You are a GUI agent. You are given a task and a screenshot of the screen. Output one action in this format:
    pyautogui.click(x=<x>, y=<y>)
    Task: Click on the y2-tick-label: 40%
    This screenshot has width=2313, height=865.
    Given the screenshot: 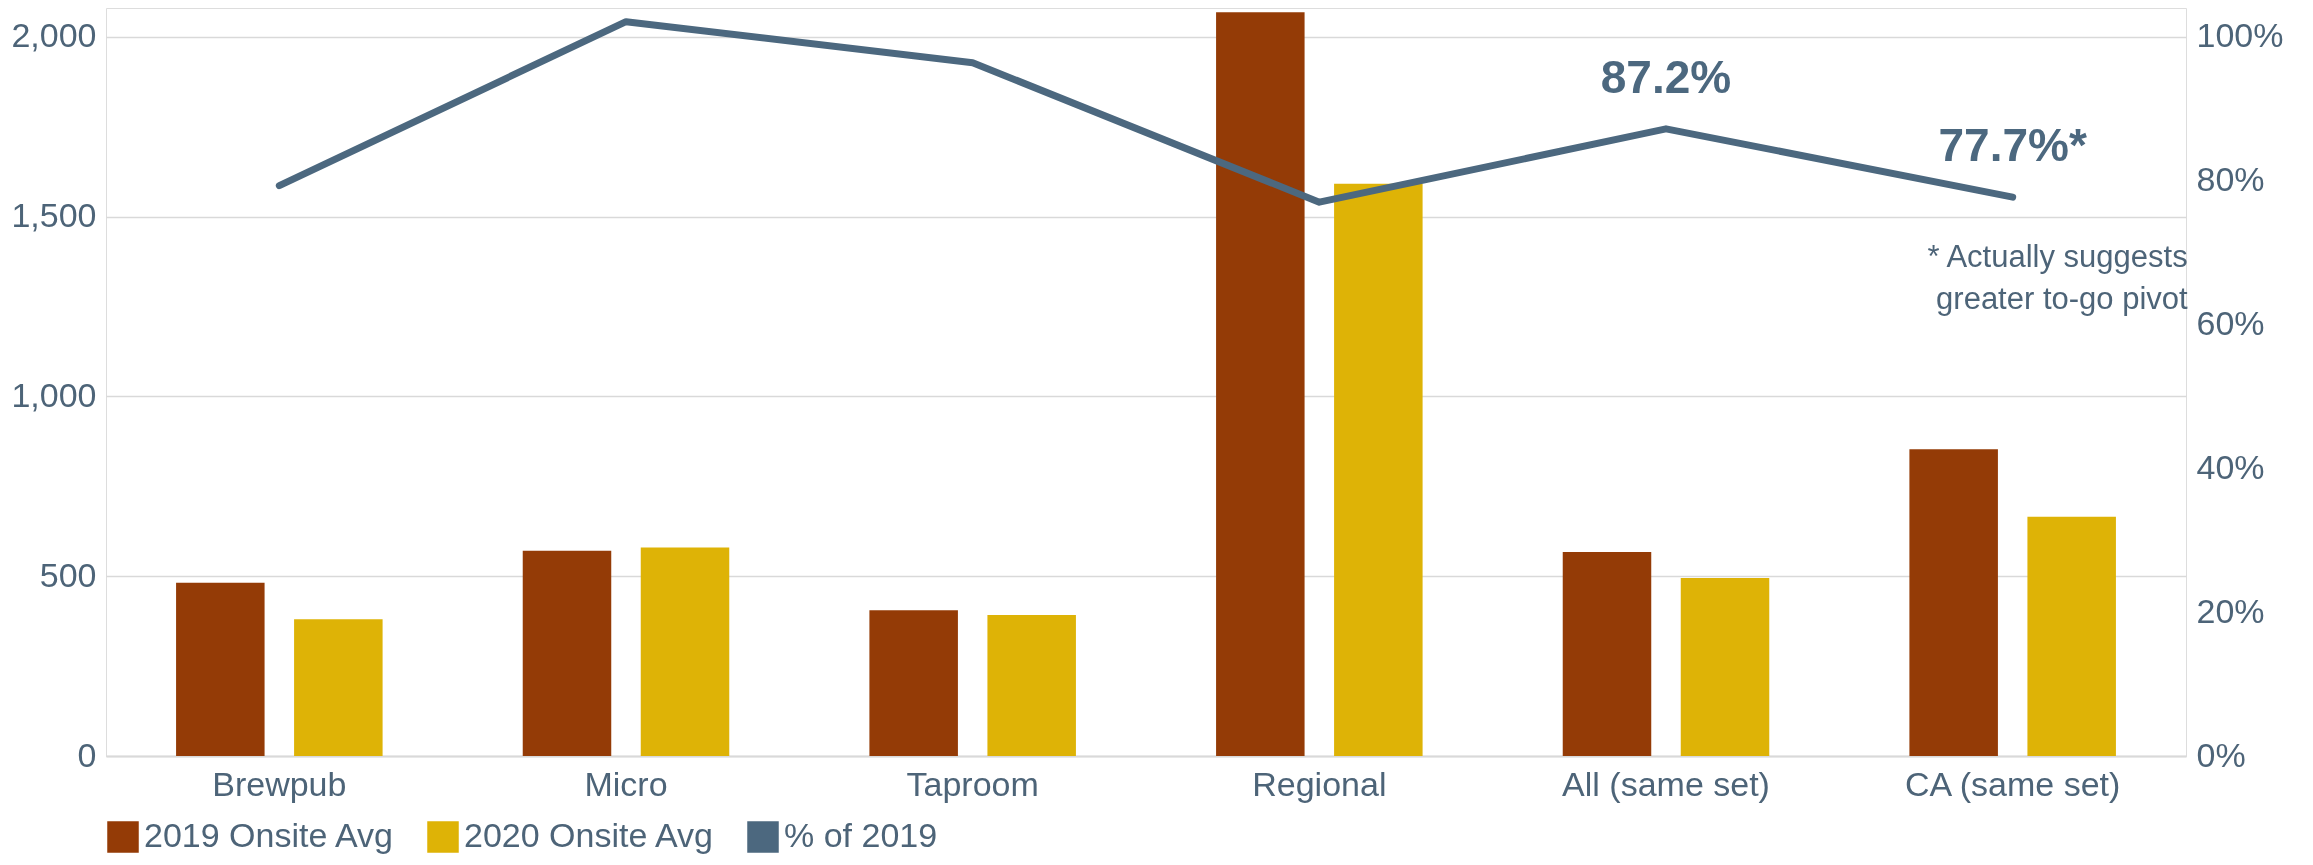 What is the action you would take?
    pyautogui.click(x=2230, y=466)
    